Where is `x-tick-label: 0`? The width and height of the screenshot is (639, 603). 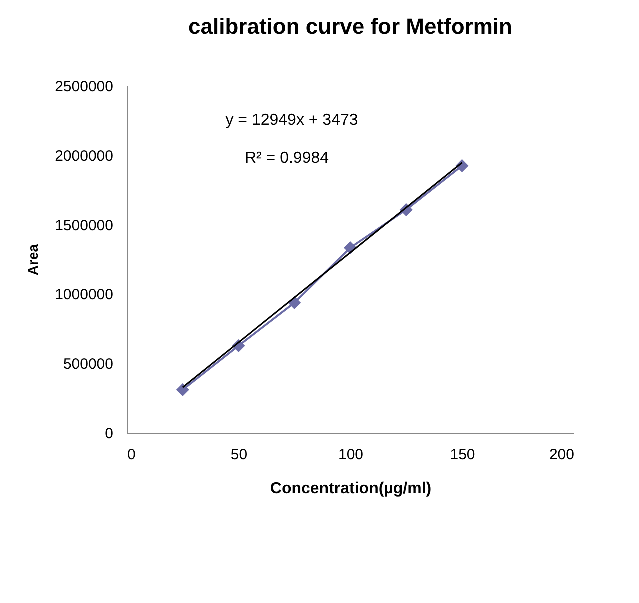 x-tick-label: 0 is located at coordinates (132, 455).